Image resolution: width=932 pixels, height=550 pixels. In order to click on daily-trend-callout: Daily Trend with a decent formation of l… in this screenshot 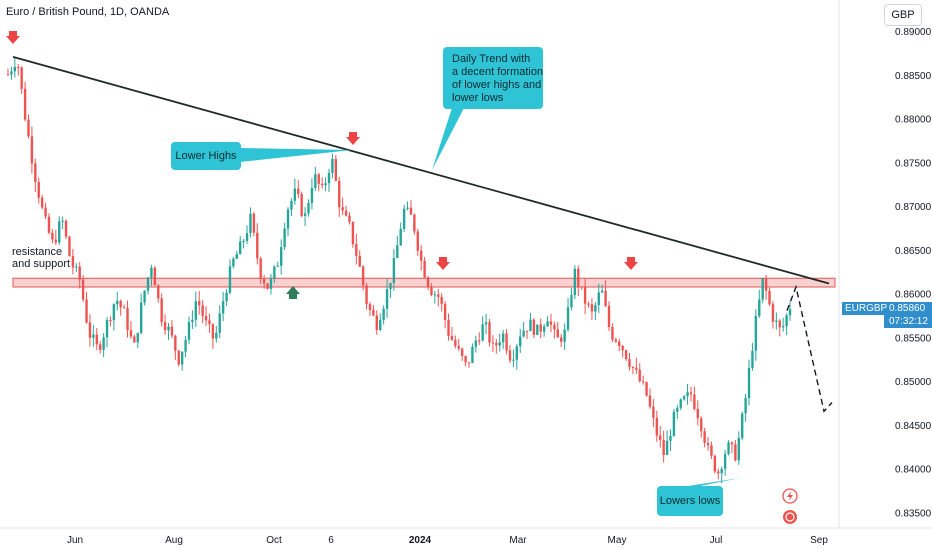, I will do `click(493, 78)`.